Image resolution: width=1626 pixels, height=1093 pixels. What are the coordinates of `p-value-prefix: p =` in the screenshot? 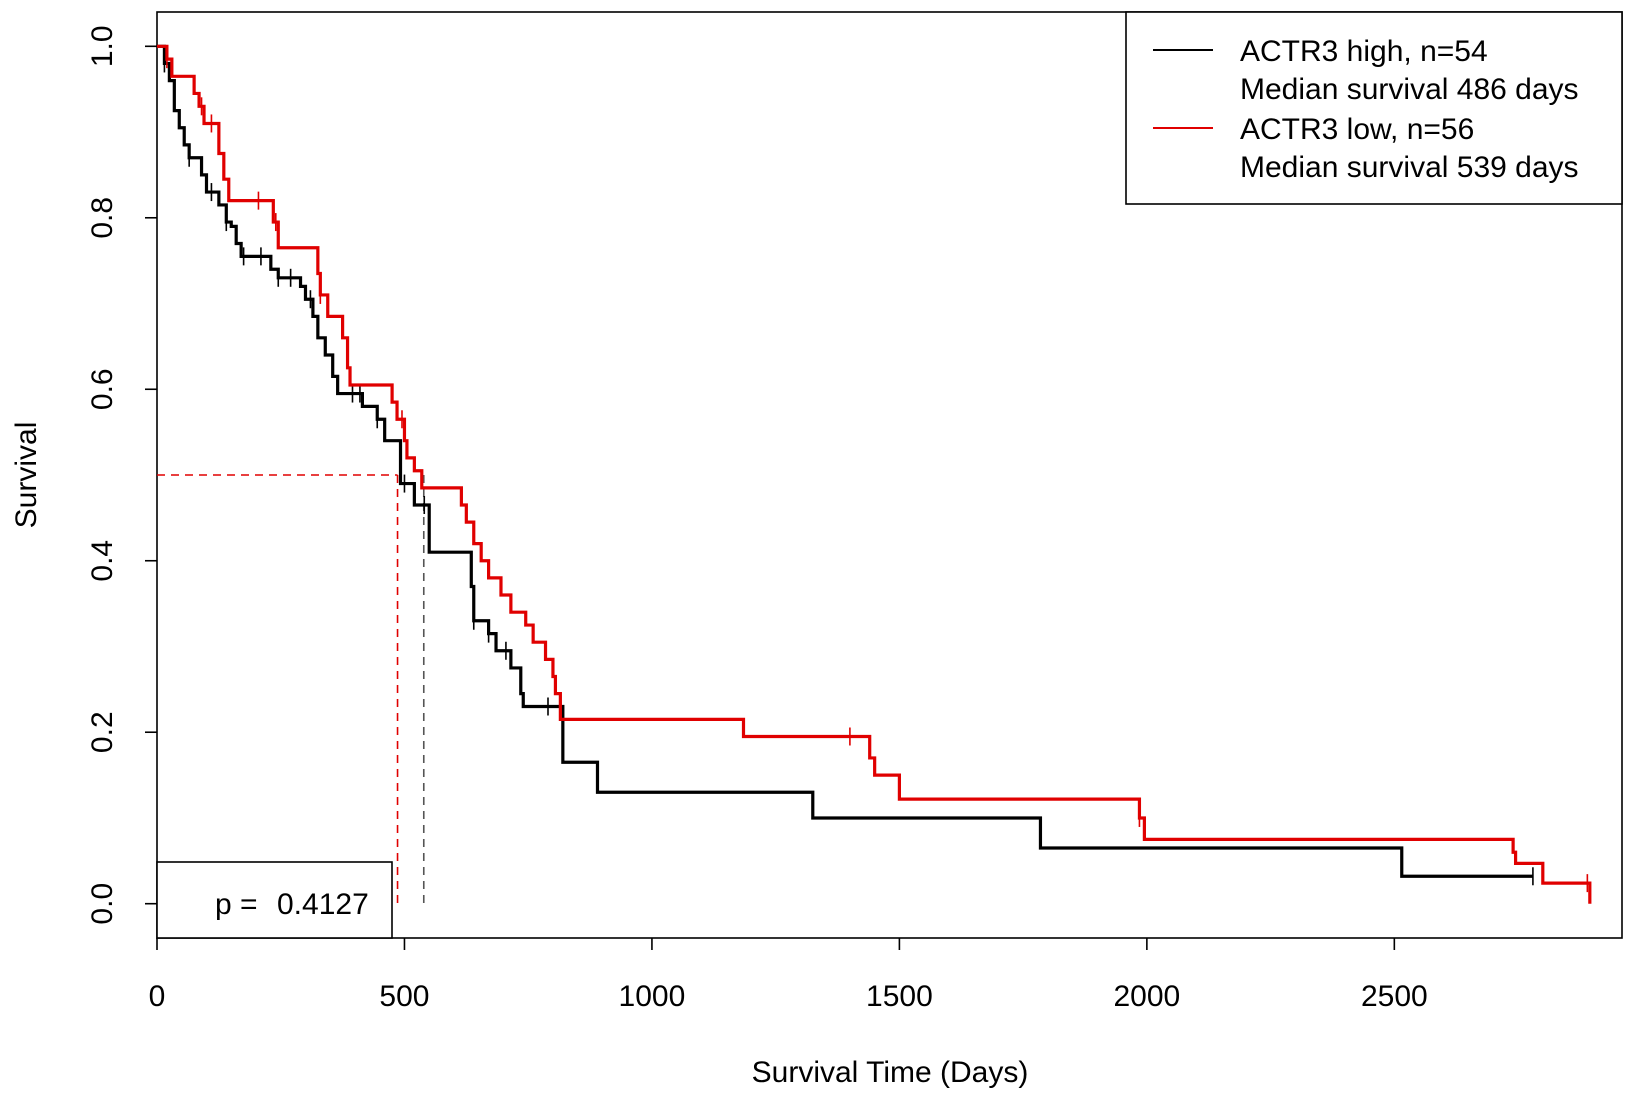 It's located at (236, 904).